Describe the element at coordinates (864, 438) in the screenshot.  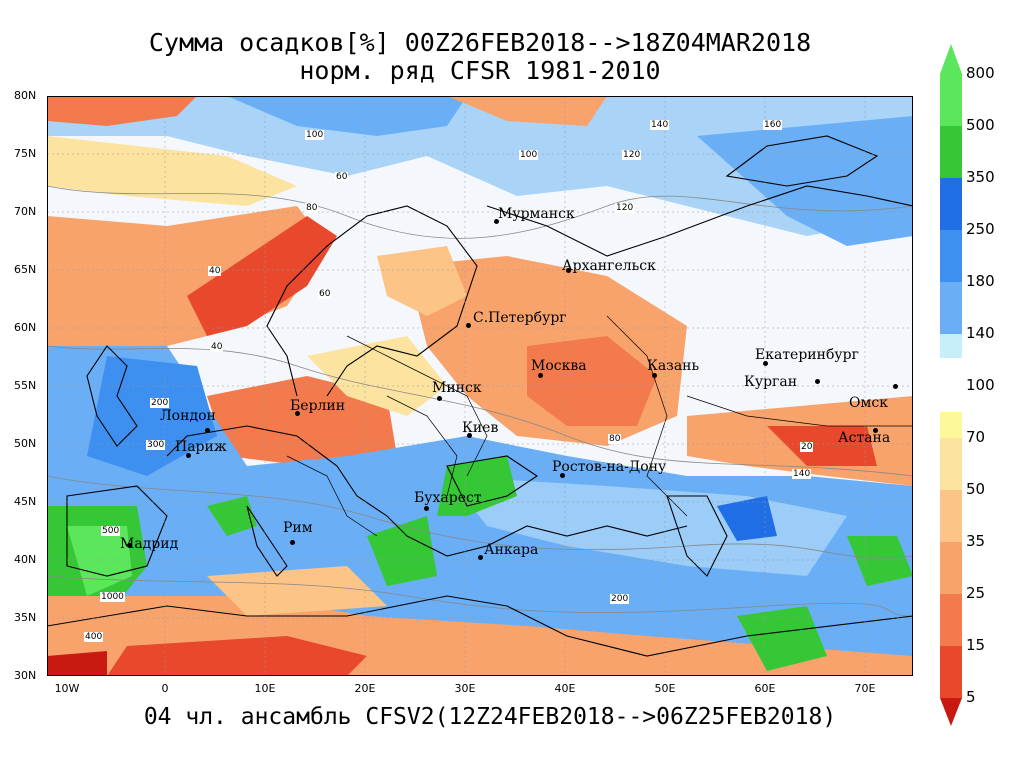
I see `city-label-astana: Астана` at that location.